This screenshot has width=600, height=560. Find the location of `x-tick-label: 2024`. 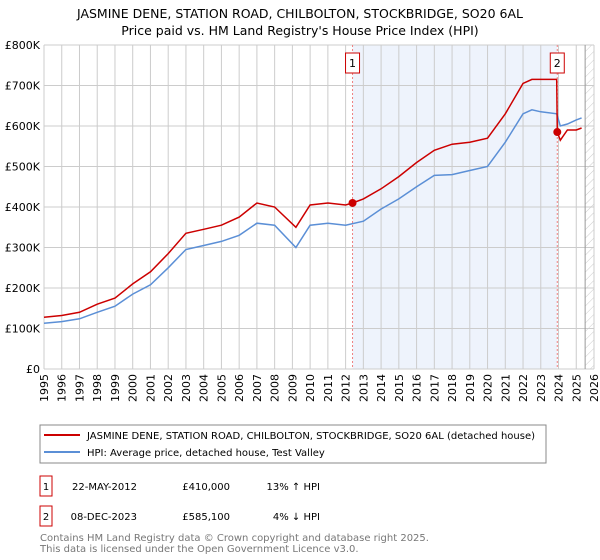

x-tick-label: 2024 is located at coordinates (559, 388).